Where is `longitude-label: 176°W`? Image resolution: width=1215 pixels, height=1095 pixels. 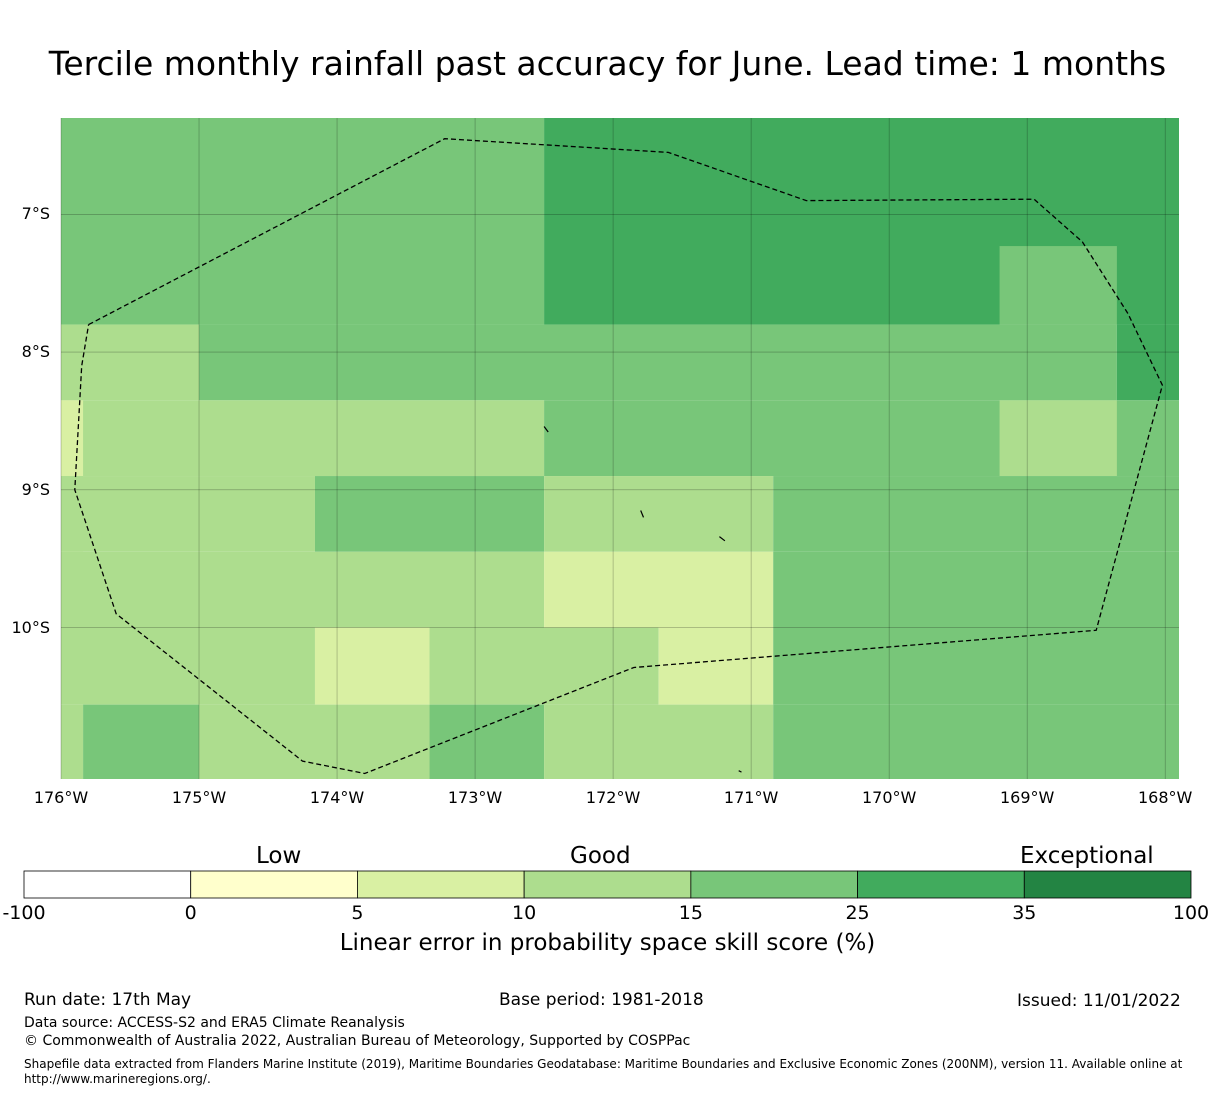 longitude-label: 176°W is located at coordinates (61, 797).